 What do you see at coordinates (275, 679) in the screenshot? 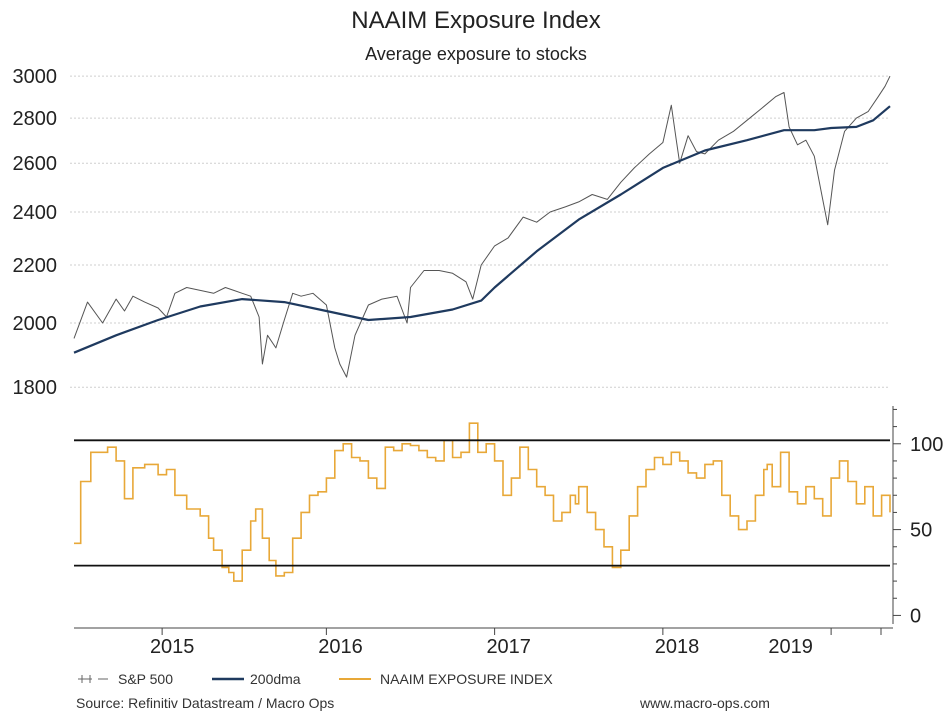
I see `legend-200dma-label: 200dma` at bounding box center [275, 679].